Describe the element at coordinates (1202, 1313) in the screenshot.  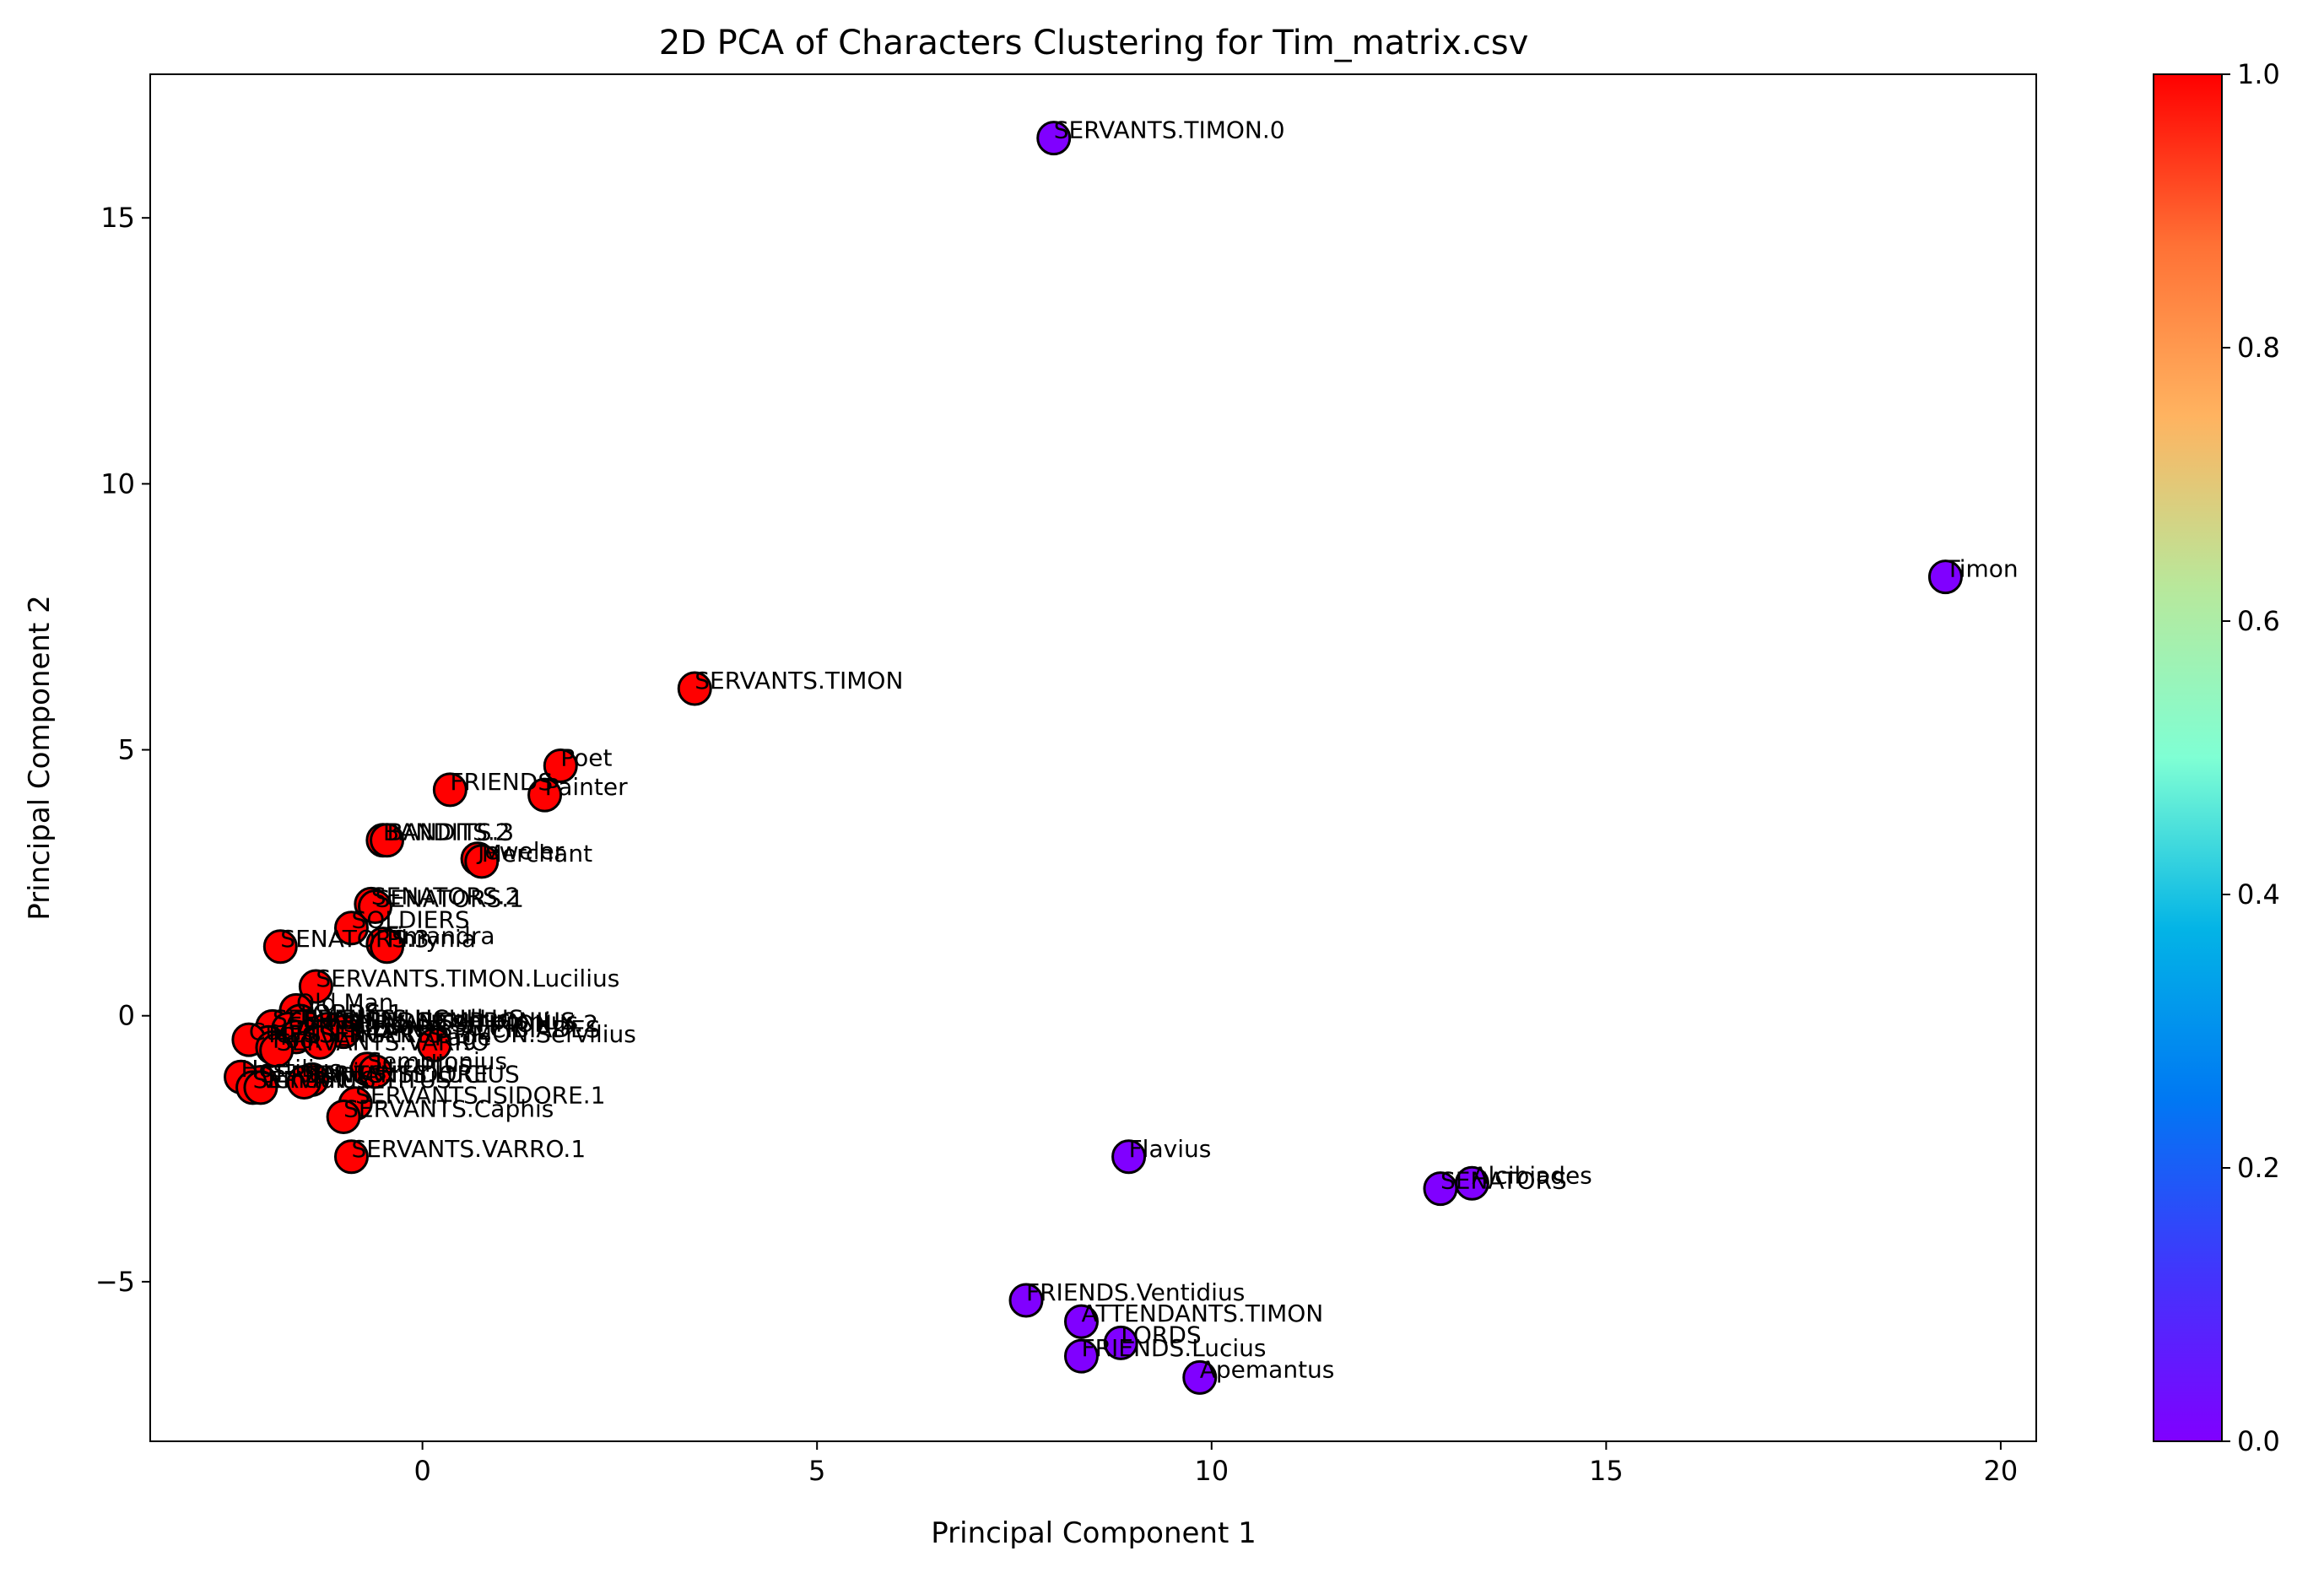
I see `point-label: ATTENDANTS.TIMON` at that location.